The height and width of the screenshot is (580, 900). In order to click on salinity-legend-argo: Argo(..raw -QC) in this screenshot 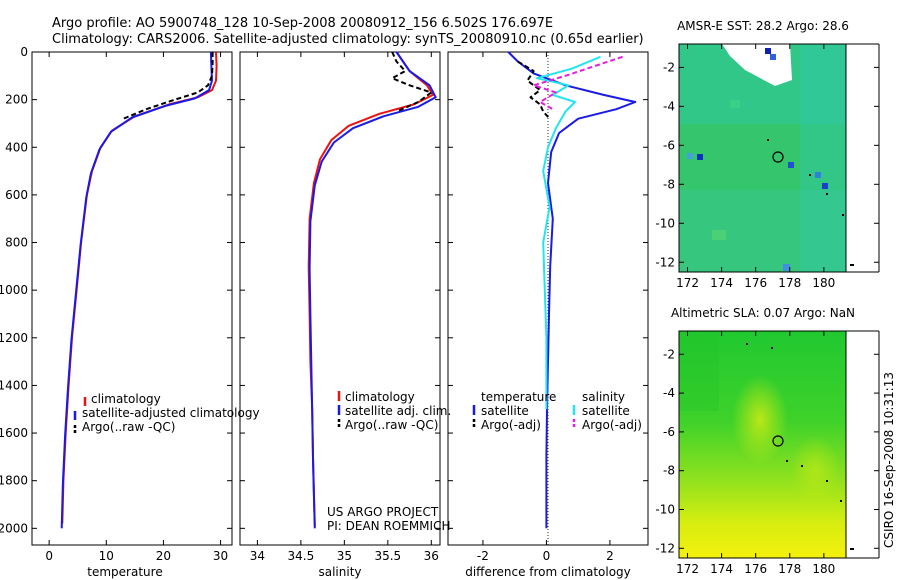, I will do `click(391, 425)`.